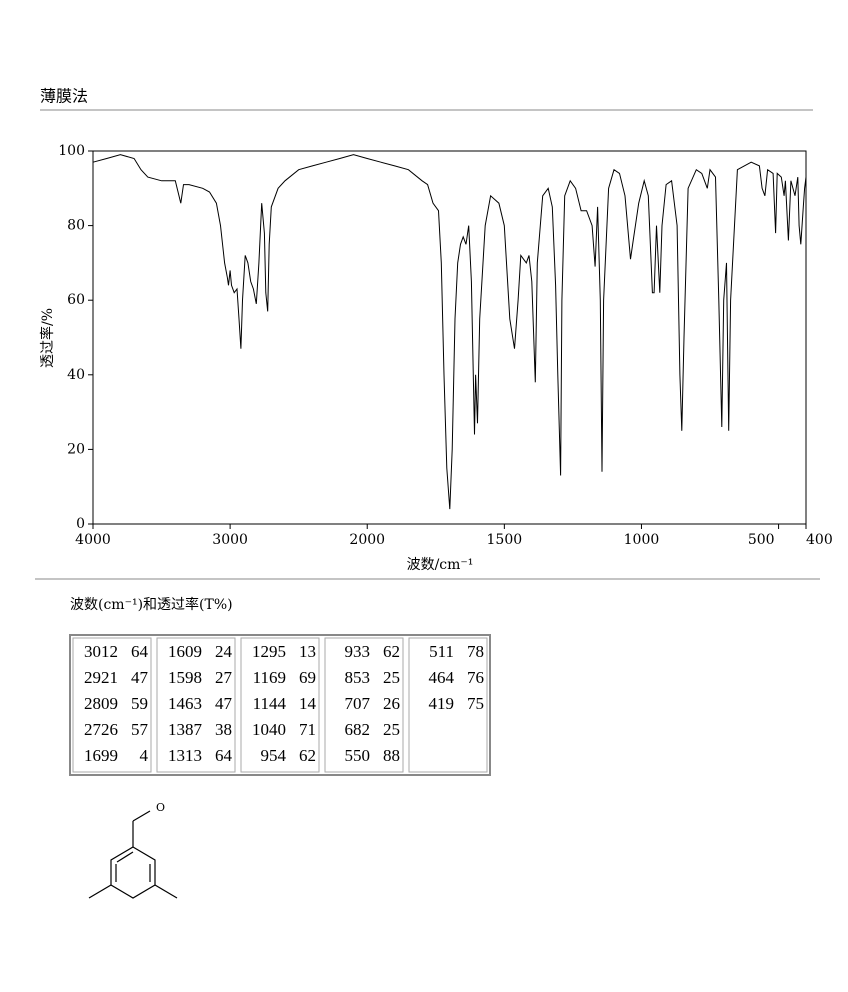 The width and height of the screenshot is (848, 992). Describe the element at coordinates (101, 651) in the screenshot. I see `wavenumber: 3012` at that location.